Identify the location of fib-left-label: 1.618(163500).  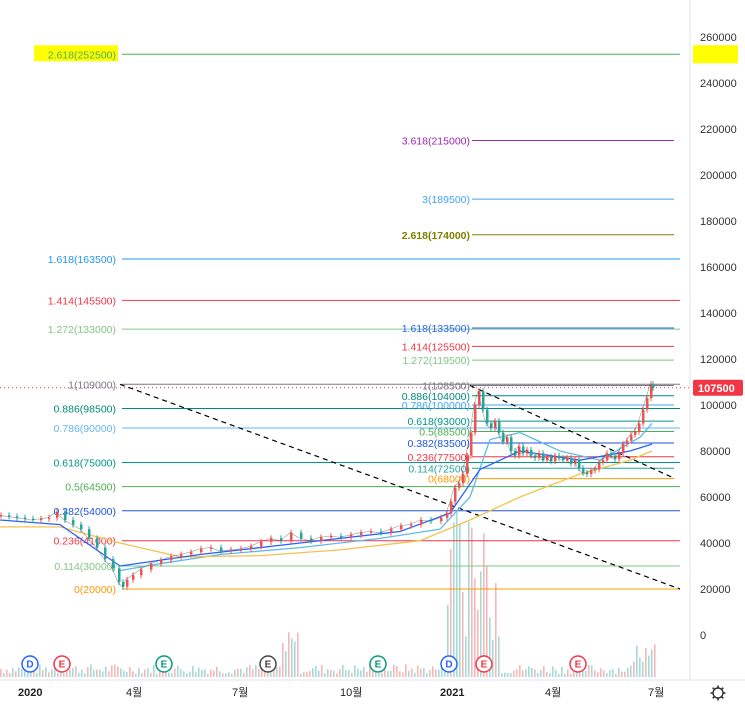
(82, 260).